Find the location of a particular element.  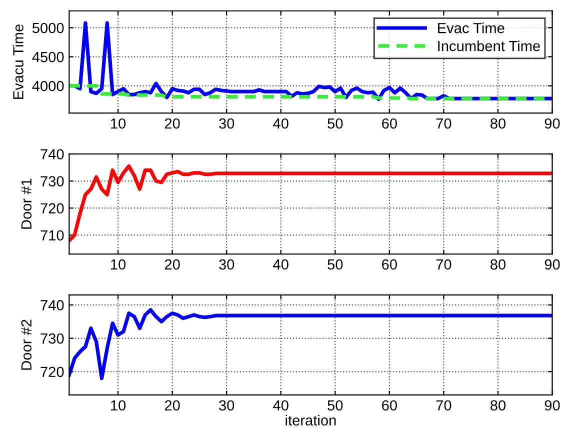

y-axis-title: Evacu Time is located at coordinates (18, 61).